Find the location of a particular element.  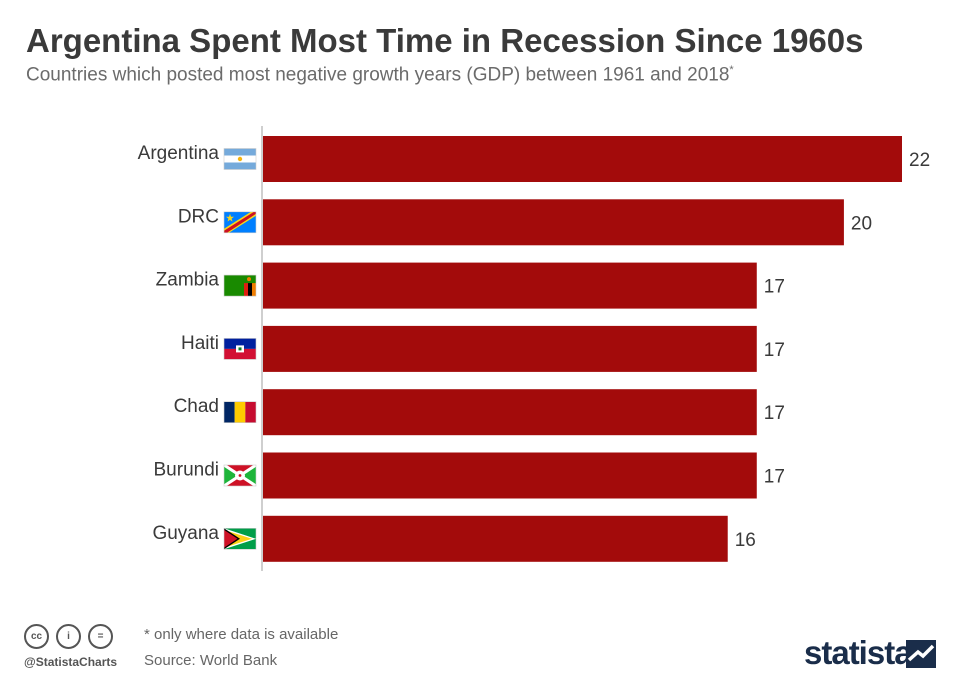

value-label-burundi: 17 is located at coordinates (774, 477).